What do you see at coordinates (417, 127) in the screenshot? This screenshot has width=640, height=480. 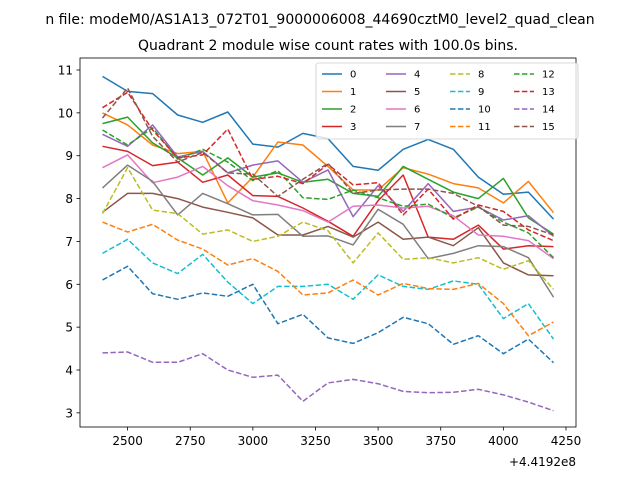 I see `legend-label-7: 7` at bounding box center [417, 127].